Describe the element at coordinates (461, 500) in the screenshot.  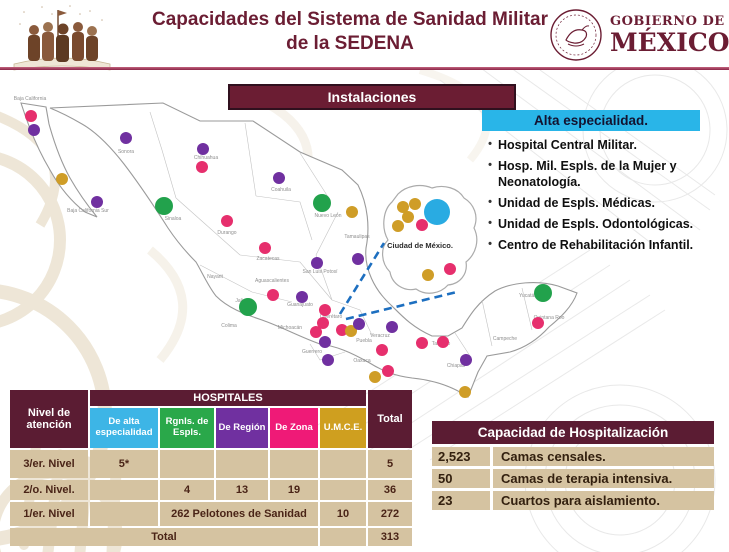
I see `capacity-value: 23` at that location.